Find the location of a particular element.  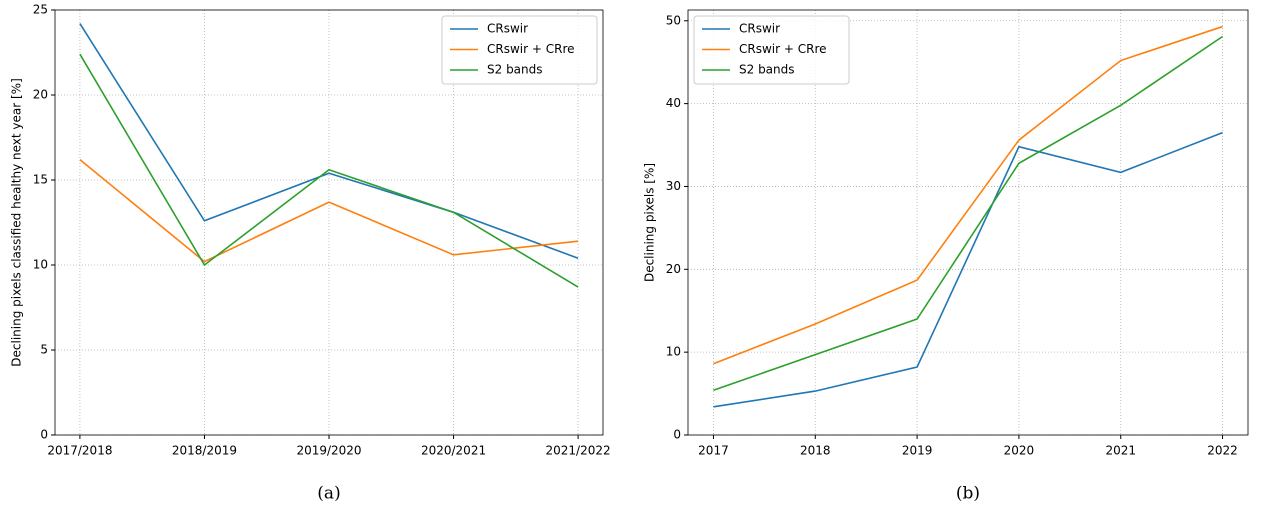

y-tick-label: 25 is located at coordinates (40, 10).